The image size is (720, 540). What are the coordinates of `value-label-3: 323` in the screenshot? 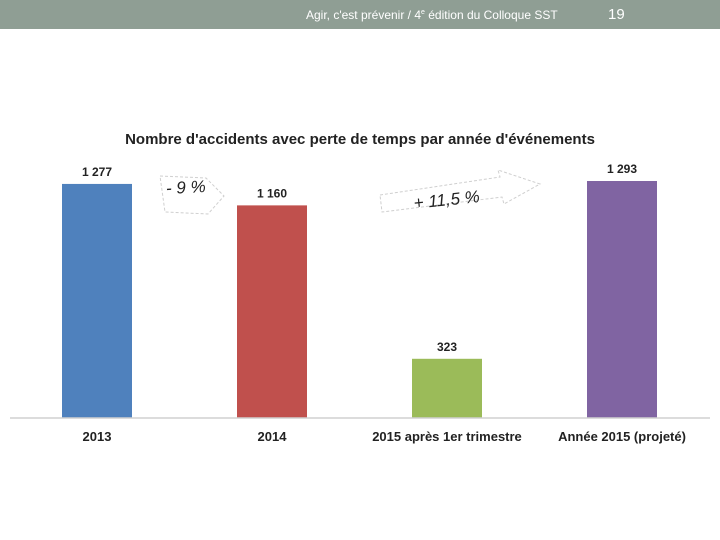 It's located at (447, 347).